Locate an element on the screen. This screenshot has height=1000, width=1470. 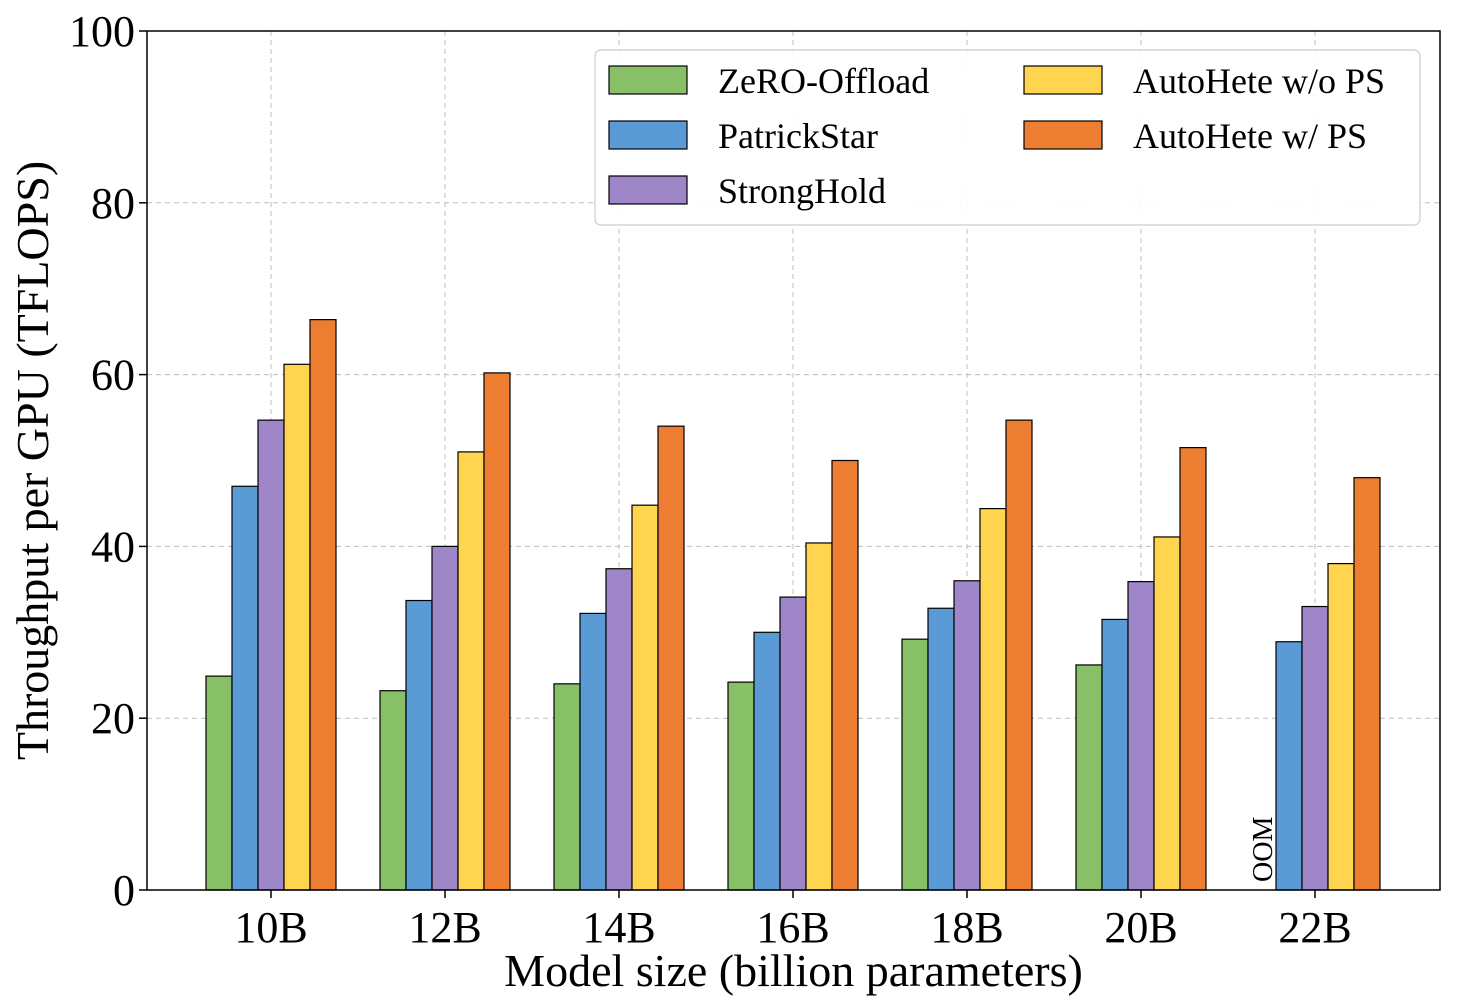
oom-annotation: OOM is located at coordinates (1263, 849).